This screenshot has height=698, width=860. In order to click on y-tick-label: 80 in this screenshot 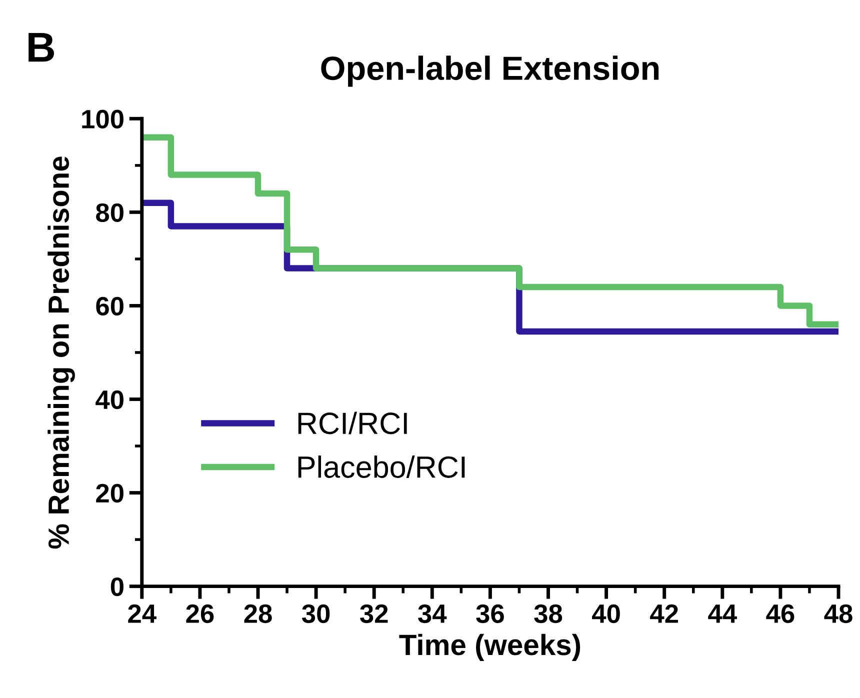, I will do `click(110, 212)`.